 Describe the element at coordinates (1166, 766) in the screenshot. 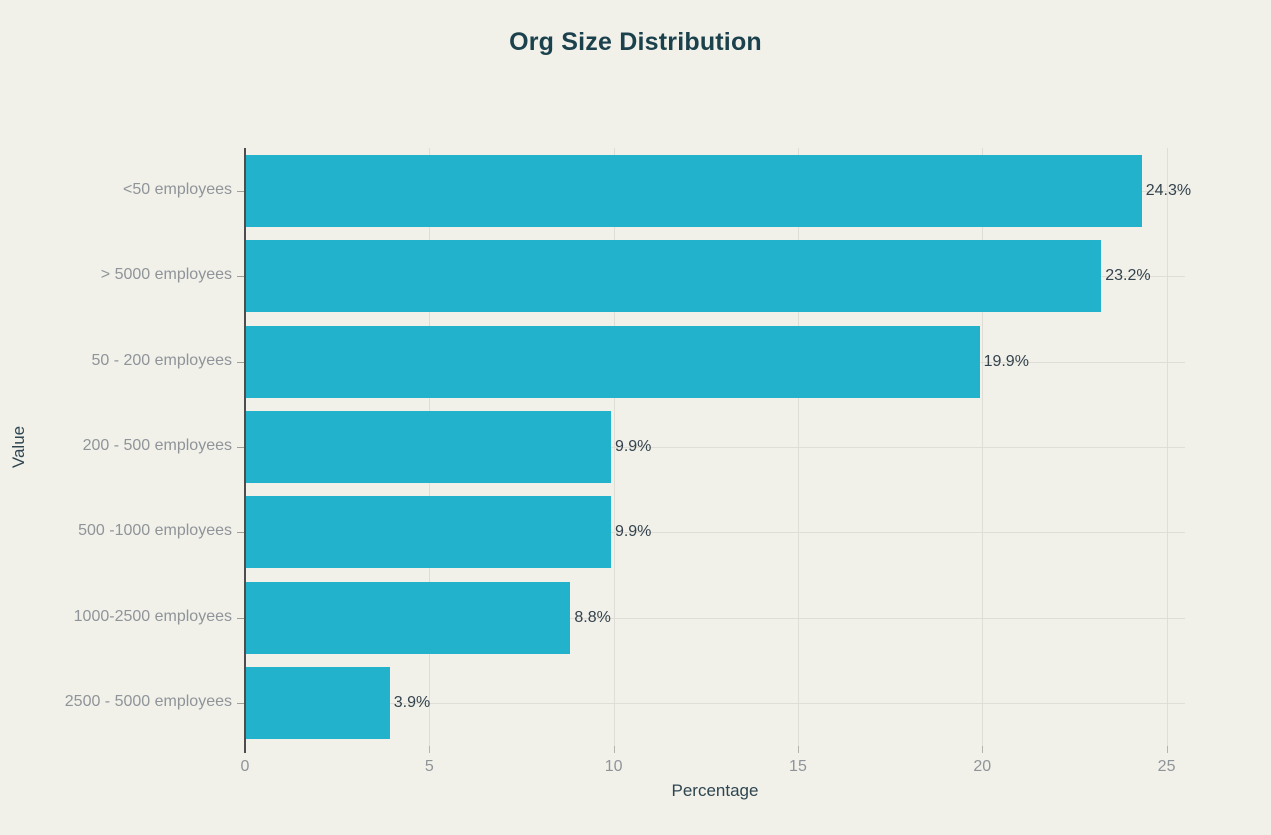

I see `x-tick-label: 25` at that location.